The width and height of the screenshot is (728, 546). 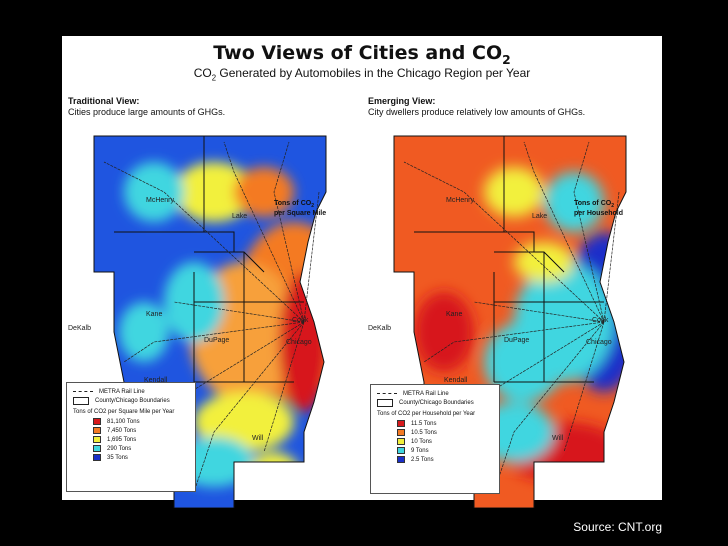 What do you see at coordinates (144, 457) in the screenshot?
I see `legend-item: 35 Tons` at bounding box center [144, 457].